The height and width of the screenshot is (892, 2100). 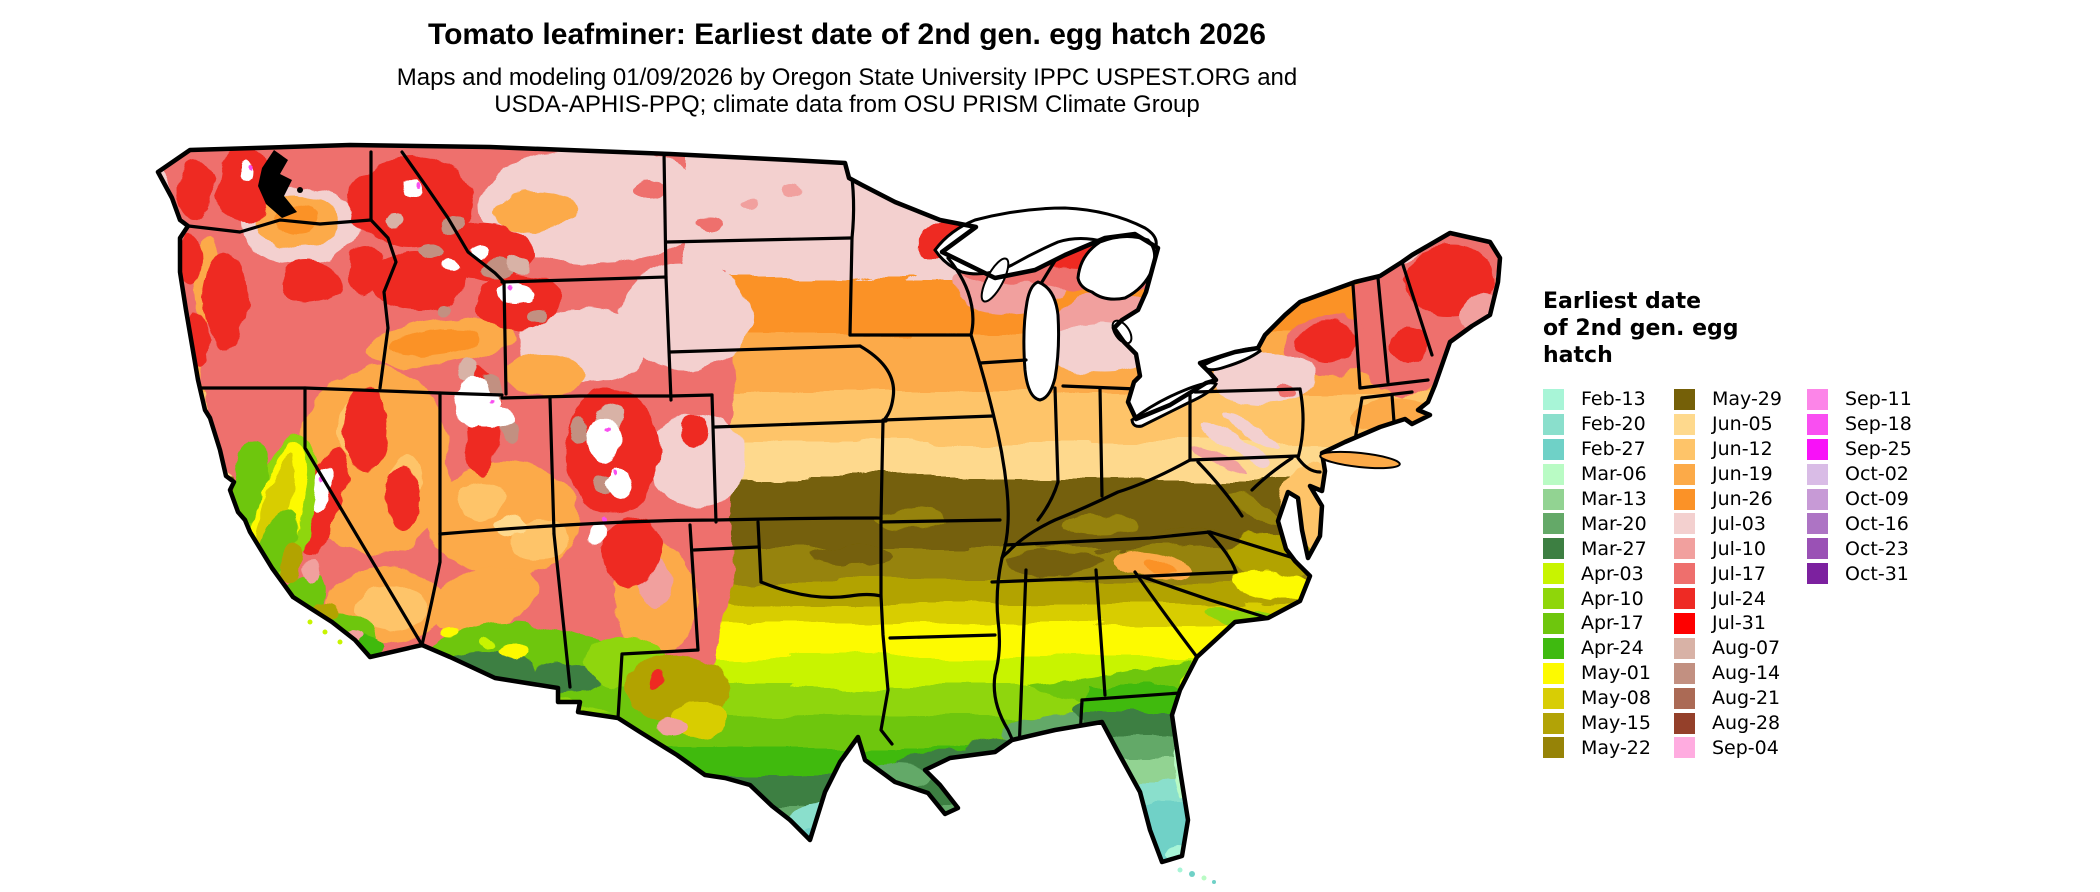 What do you see at coordinates (1878, 399) in the screenshot?
I see `legend-label: Sep-11` at bounding box center [1878, 399].